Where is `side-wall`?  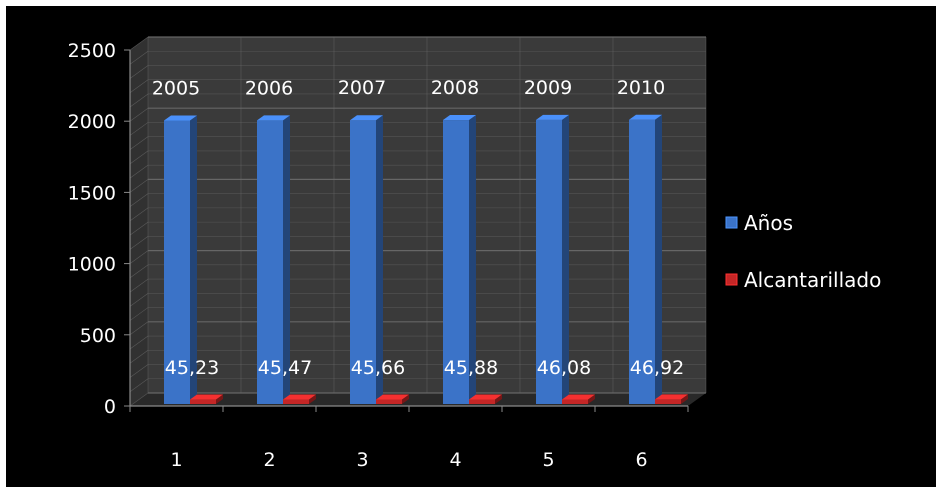 side-wall is located at coordinates (139, 221).